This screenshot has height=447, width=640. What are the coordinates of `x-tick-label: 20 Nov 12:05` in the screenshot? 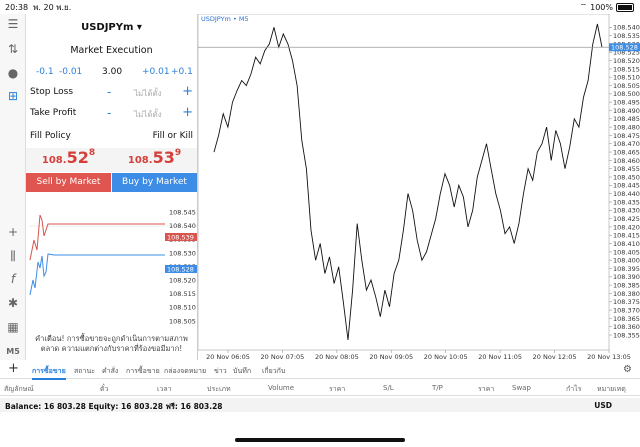 It's located at (555, 356).